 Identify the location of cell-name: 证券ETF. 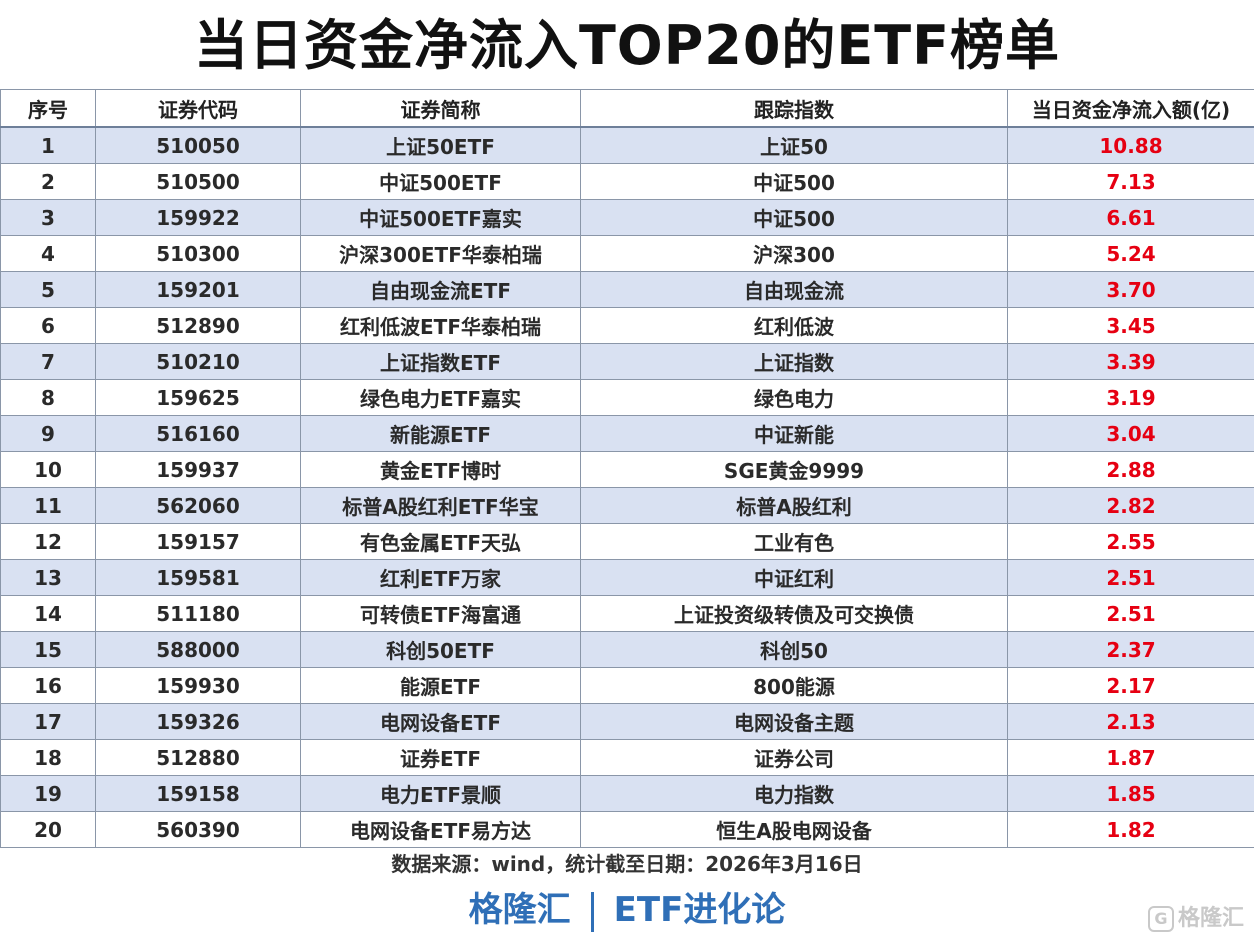
(440, 757).